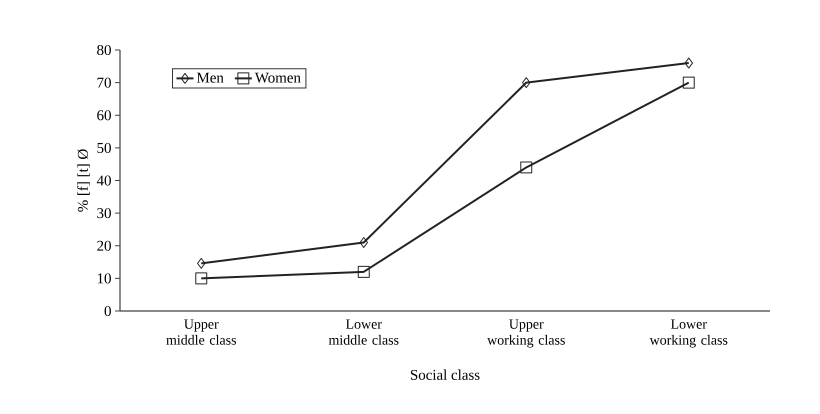  What do you see at coordinates (104, 245) in the screenshot?
I see `y-tick-label: 20` at bounding box center [104, 245].